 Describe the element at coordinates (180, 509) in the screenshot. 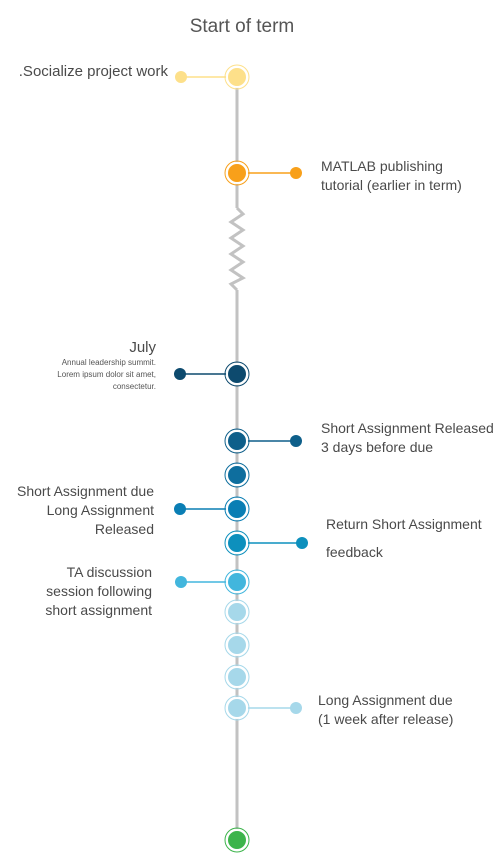

I see `side-dot-short-due` at that location.